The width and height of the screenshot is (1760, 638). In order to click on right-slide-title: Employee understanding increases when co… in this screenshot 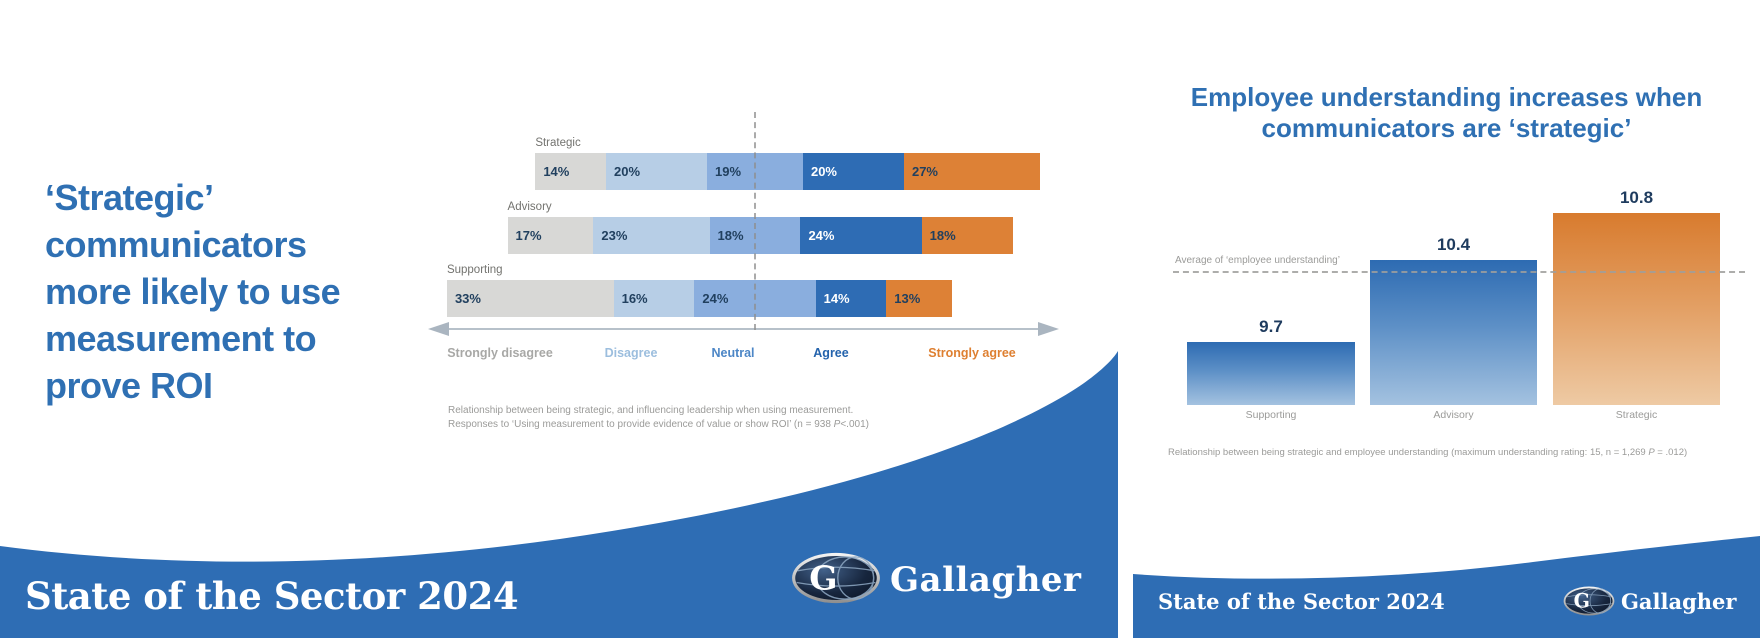, I will do `click(1446, 112)`.